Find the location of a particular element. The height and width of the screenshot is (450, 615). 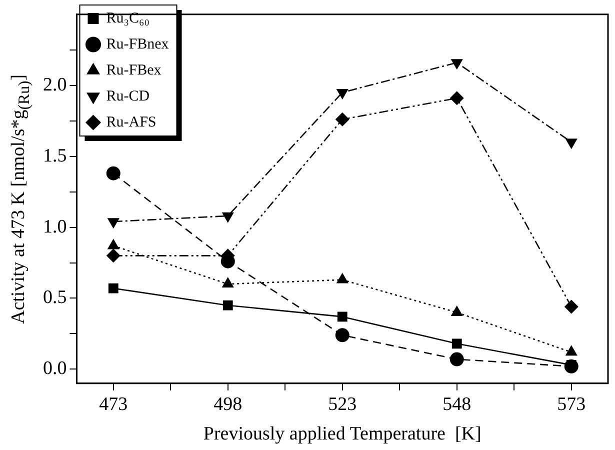

legend-label: Ru-CD is located at coordinates (128, 96).